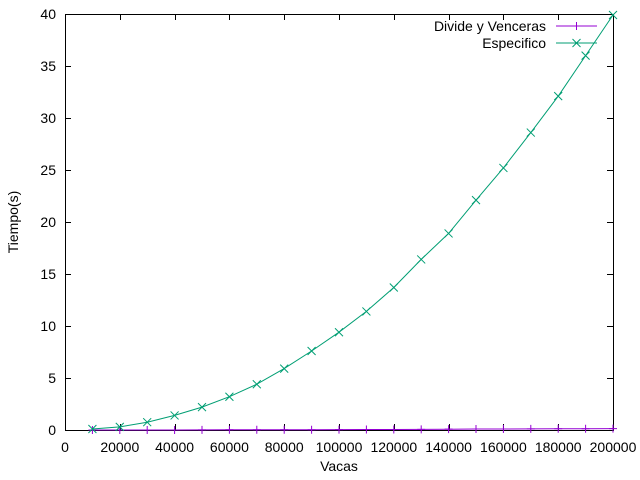 The height and width of the screenshot is (480, 640). Describe the element at coordinates (48, 118) in the screenshot. I see `y-tick-label: 30` at that location.